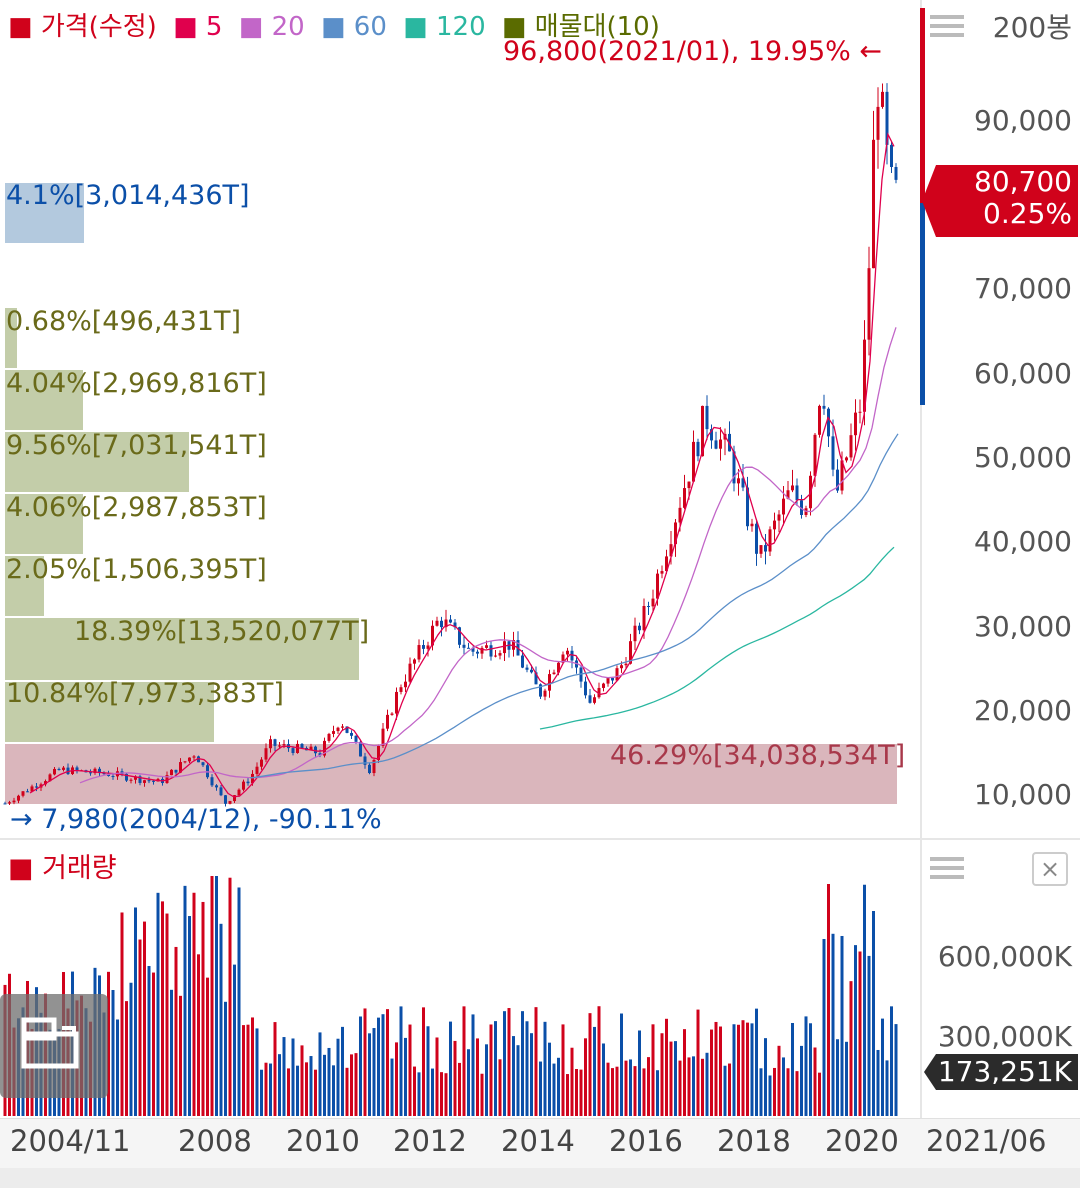 The width and height of the screenshot is (1080, 1188). What do you see at coordinates (198, 27) in the screenshot?
I see `legend-ma5: ■ 5` at bounding box center [198, 27].